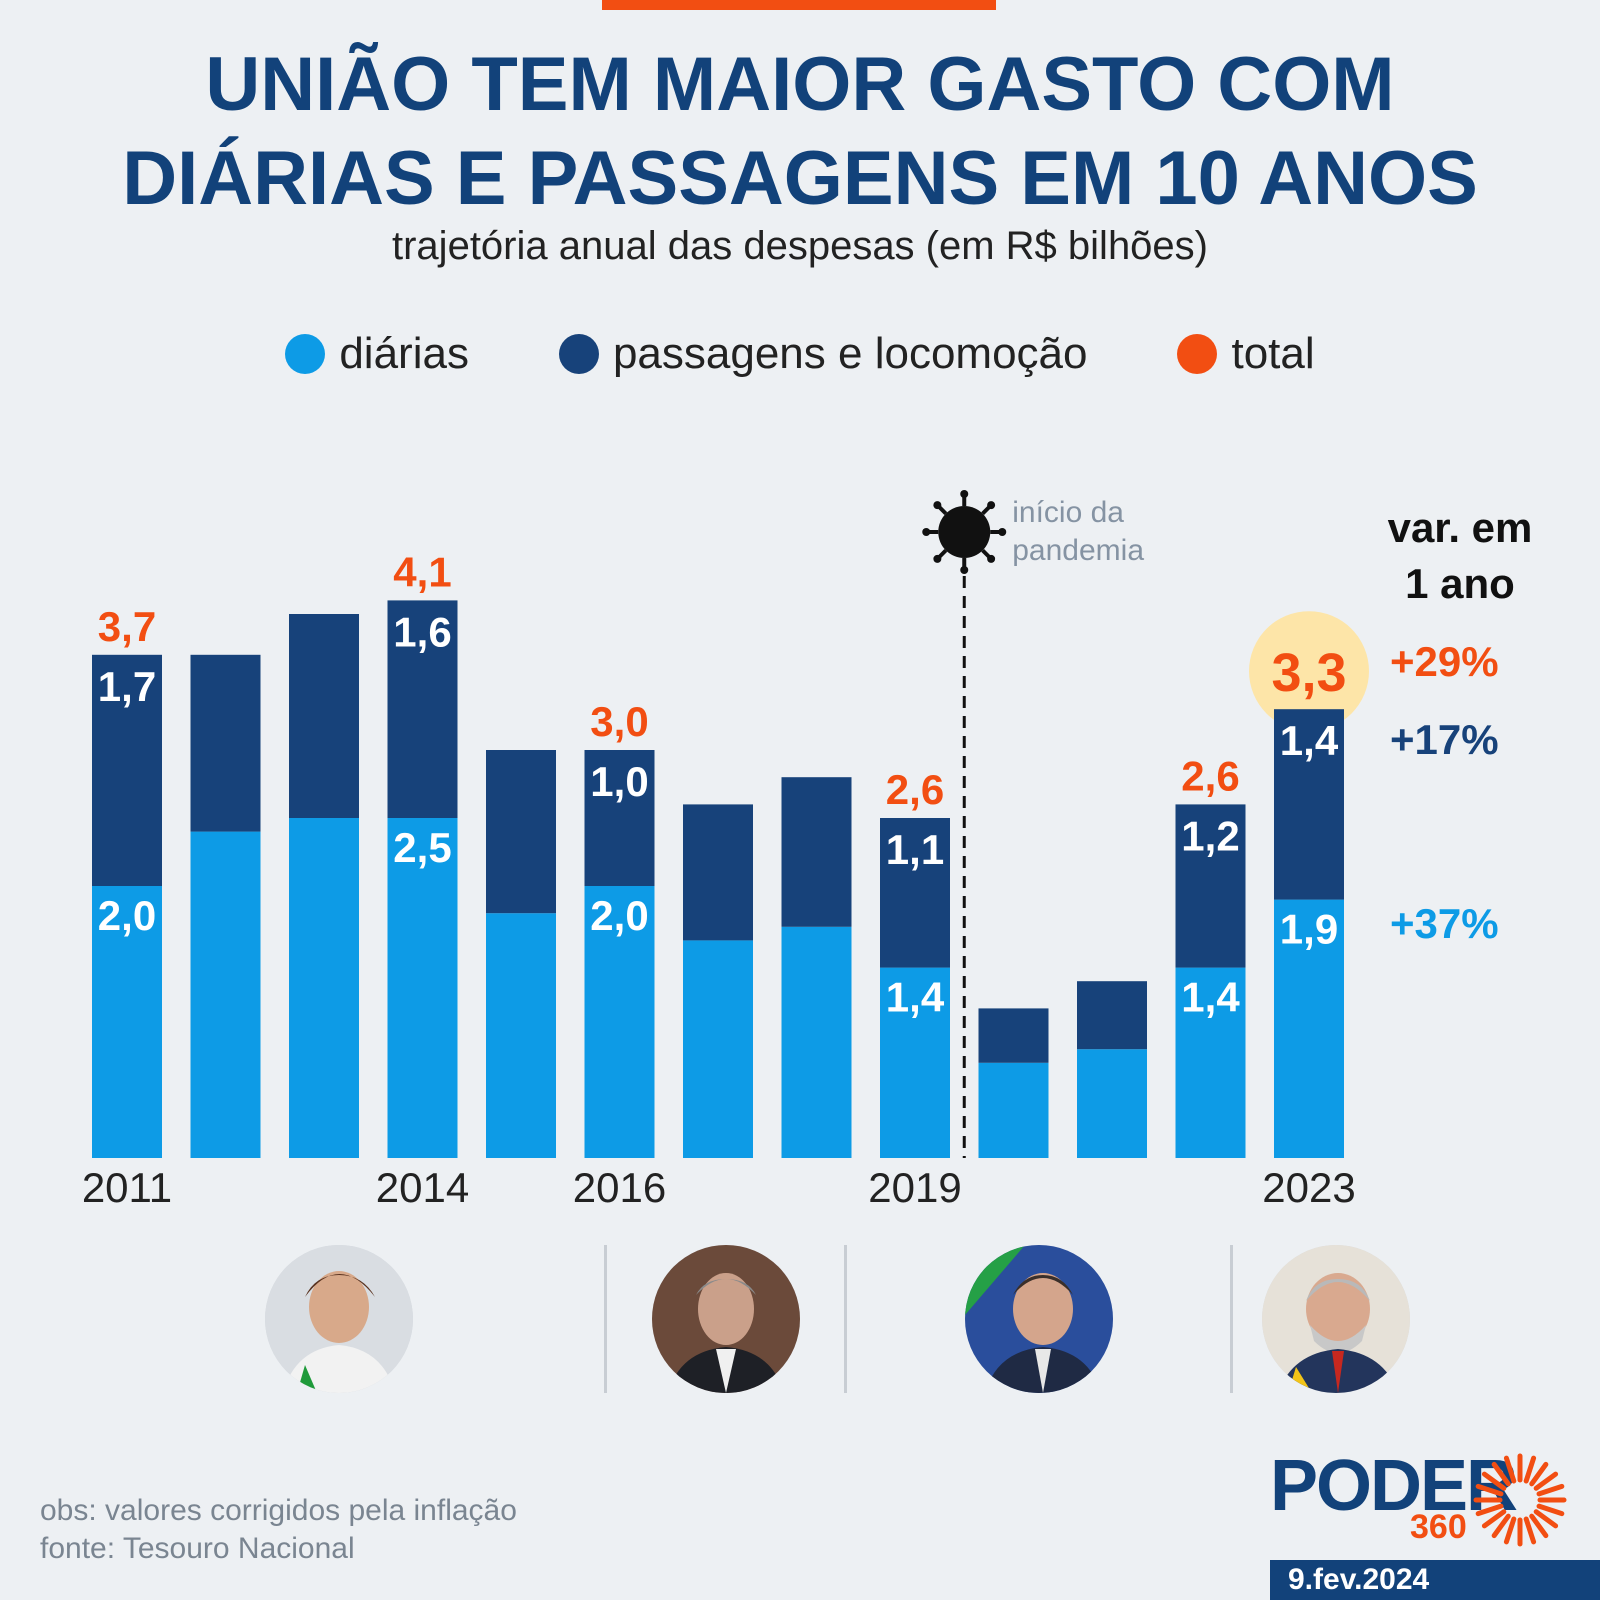 This screenshot has width=1600, height=1600. I want to click on bar-diarias-2015, so click(521, 1035).